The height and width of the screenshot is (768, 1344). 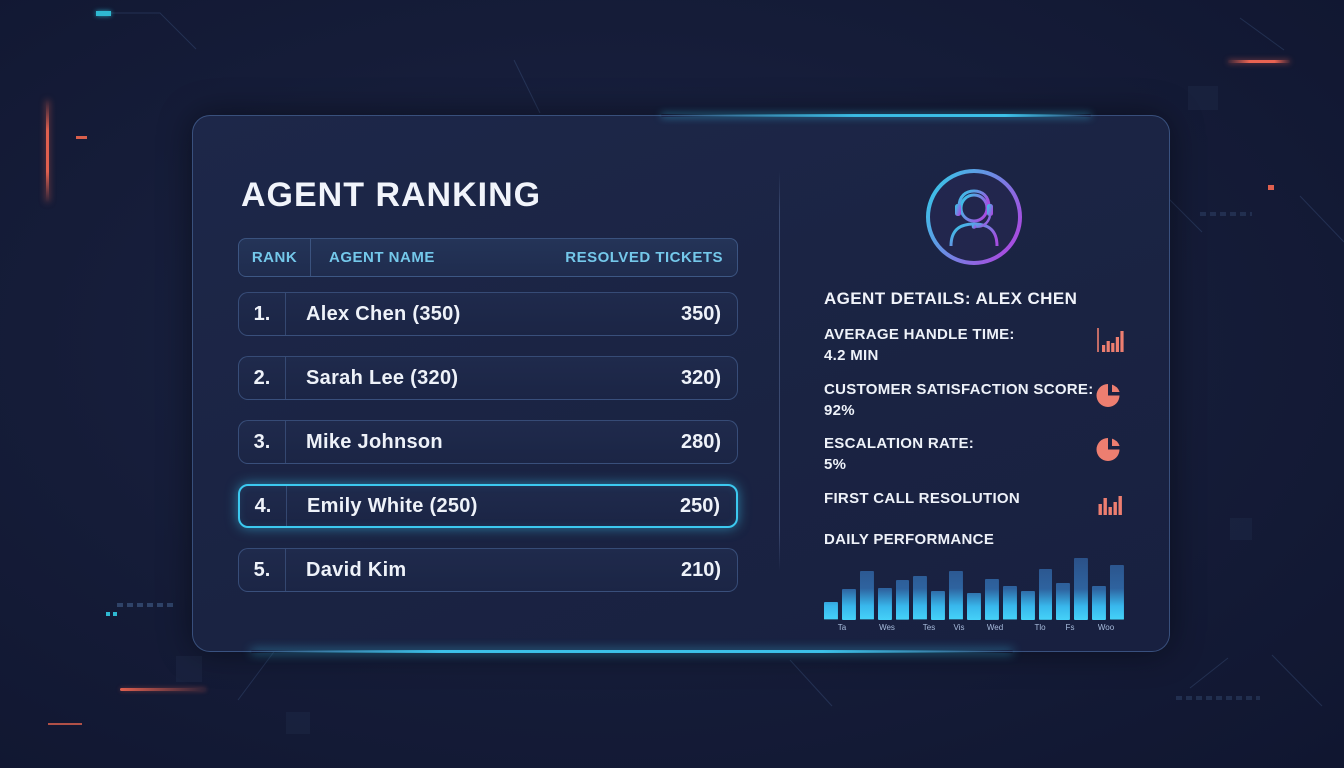 What do you see at coordinates (103, 13) in the screenshot?
I see `cyan-dash` at bounding box center [103, 13].